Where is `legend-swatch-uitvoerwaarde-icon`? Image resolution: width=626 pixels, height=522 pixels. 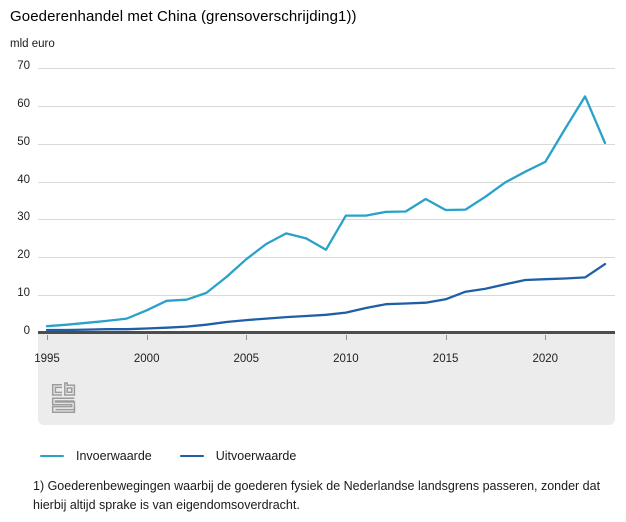
legend-swatch-uitvoerwaarde-icon is located at coordinates (191, 456).